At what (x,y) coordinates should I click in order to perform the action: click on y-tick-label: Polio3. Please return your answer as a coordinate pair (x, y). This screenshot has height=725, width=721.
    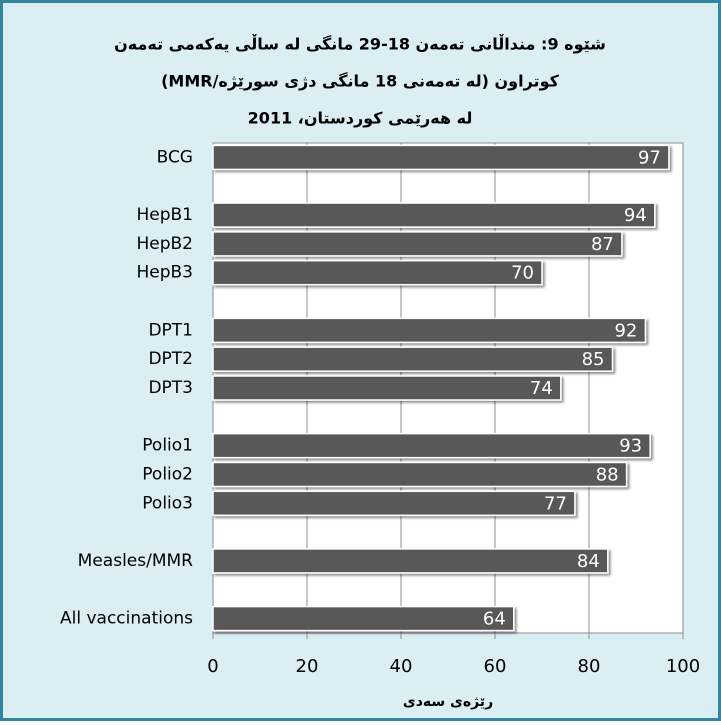
    Looking at the image, I should click on (167, 503).